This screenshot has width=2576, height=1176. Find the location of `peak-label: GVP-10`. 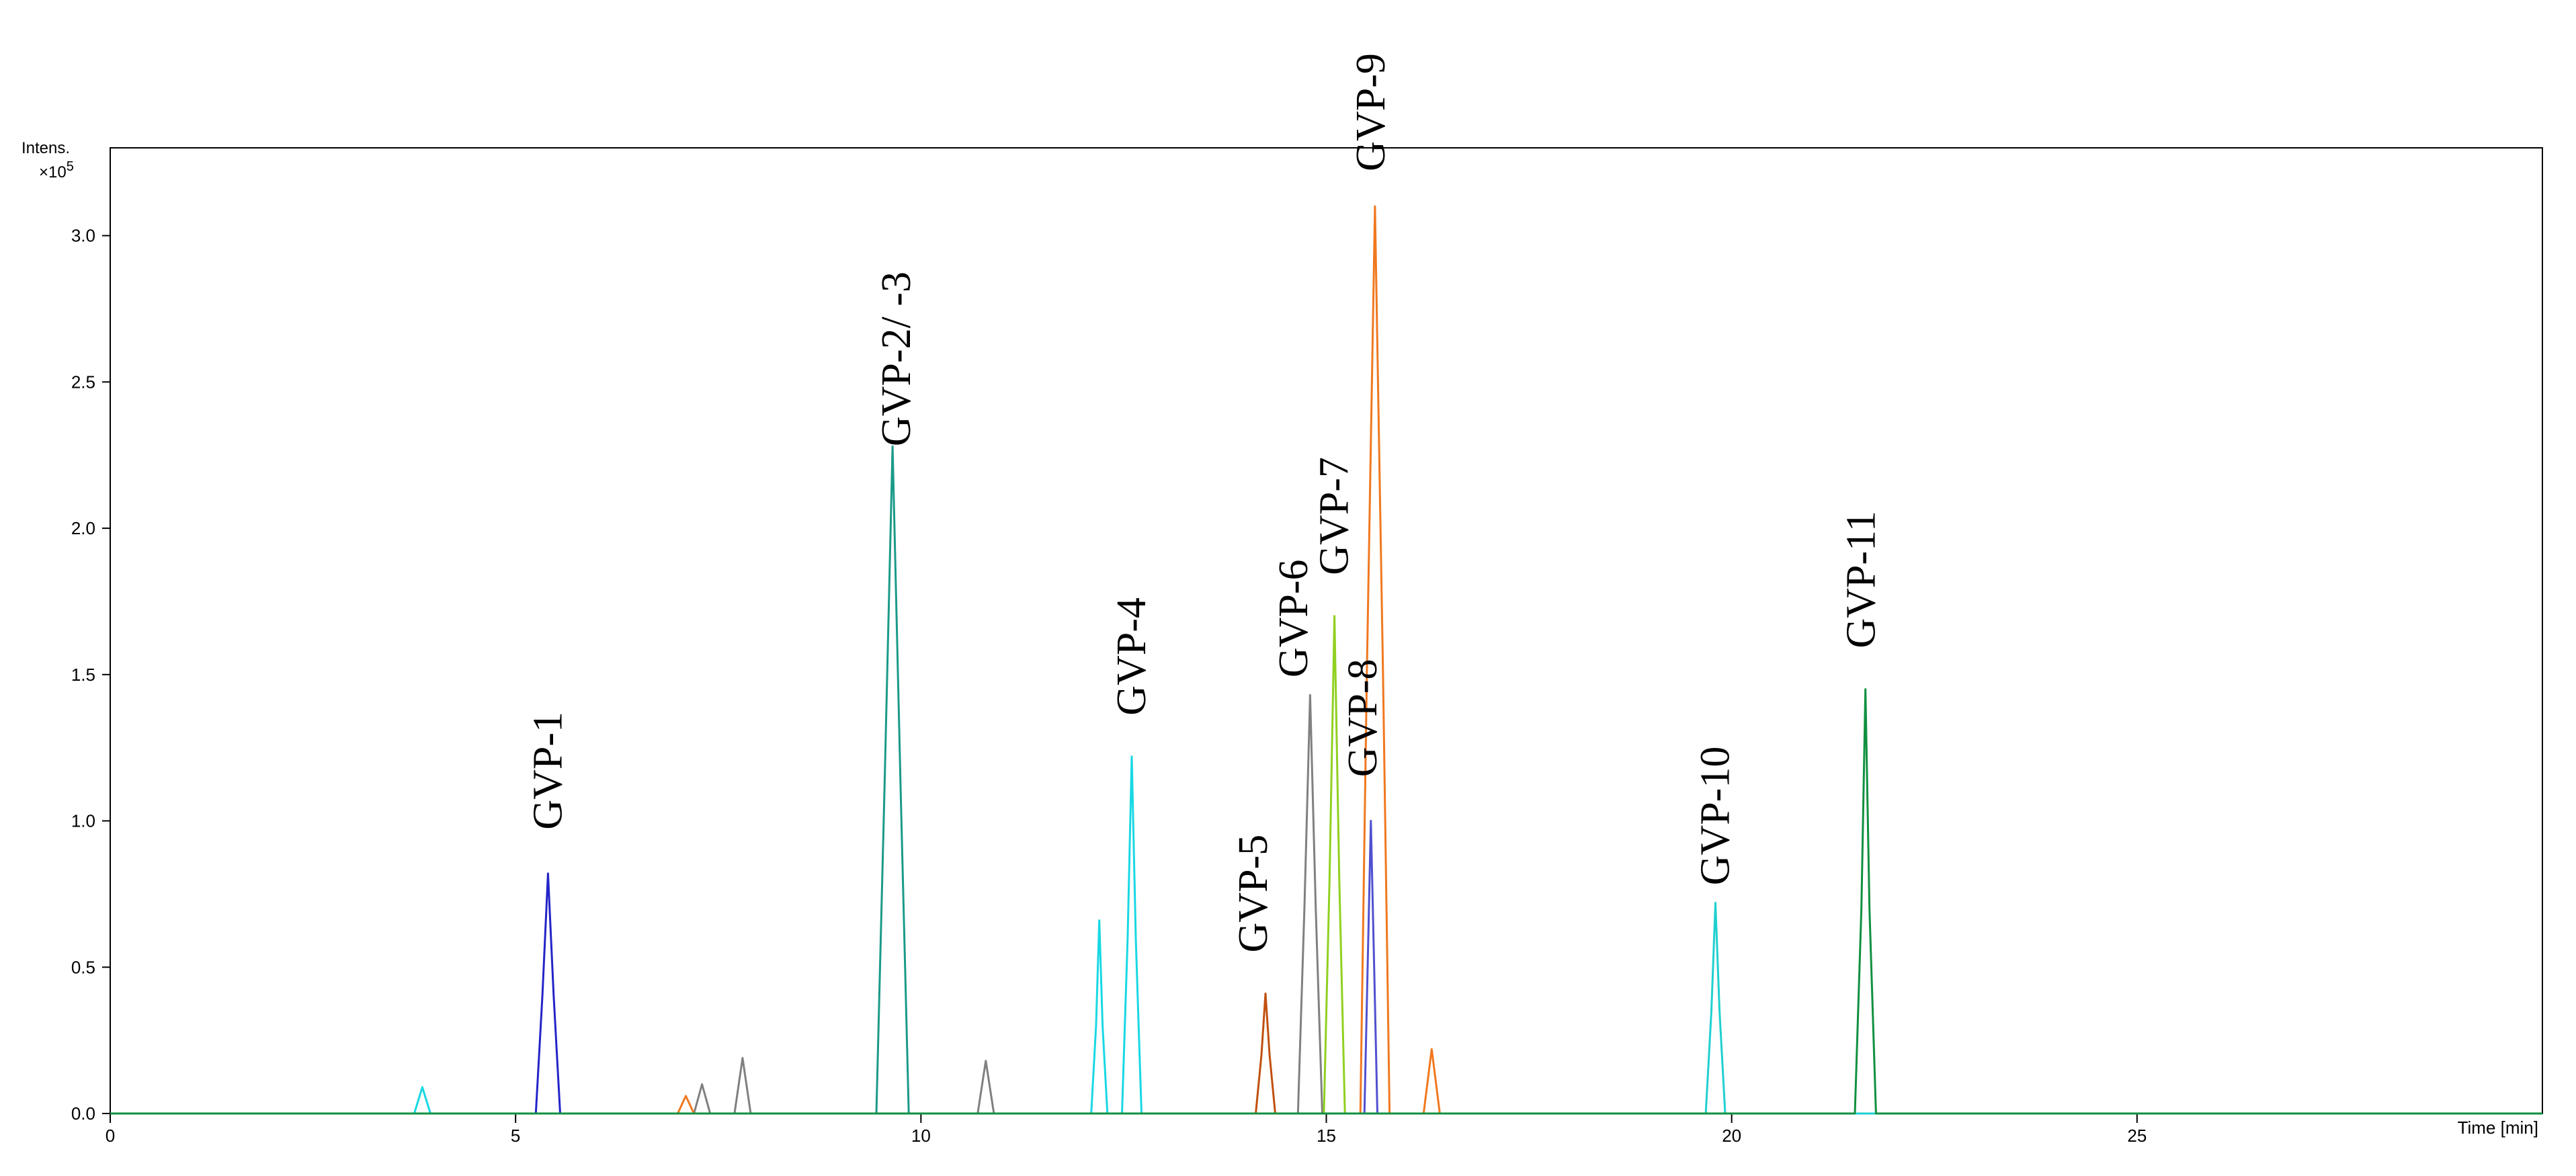

peak-label: GVP-10 is located at coordinates (1716, 817).